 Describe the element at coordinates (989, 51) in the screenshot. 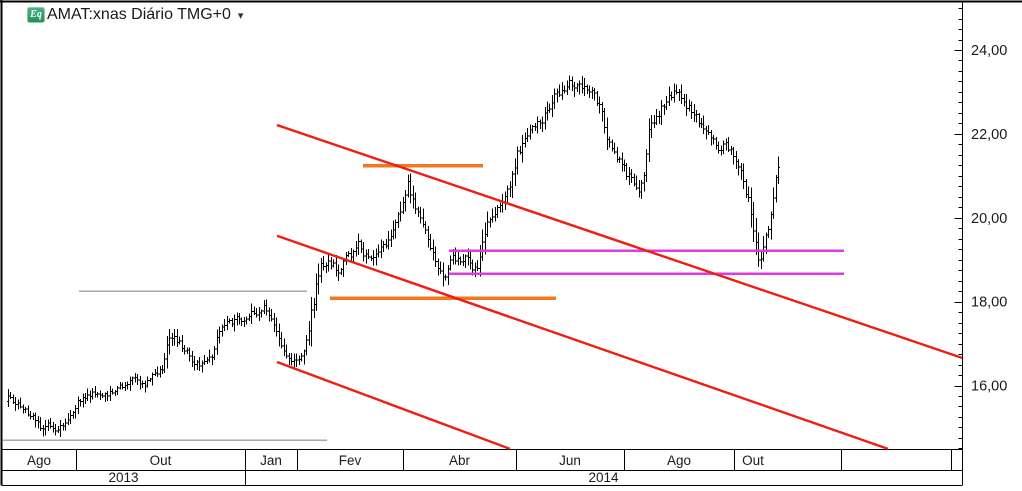

I see `svg-text: 24,00` at that location.